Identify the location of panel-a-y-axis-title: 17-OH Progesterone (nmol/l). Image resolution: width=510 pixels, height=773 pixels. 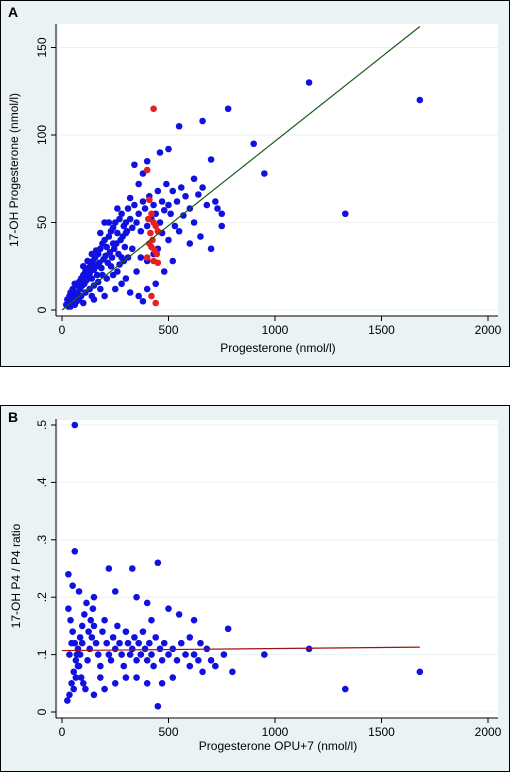
(14, 170).